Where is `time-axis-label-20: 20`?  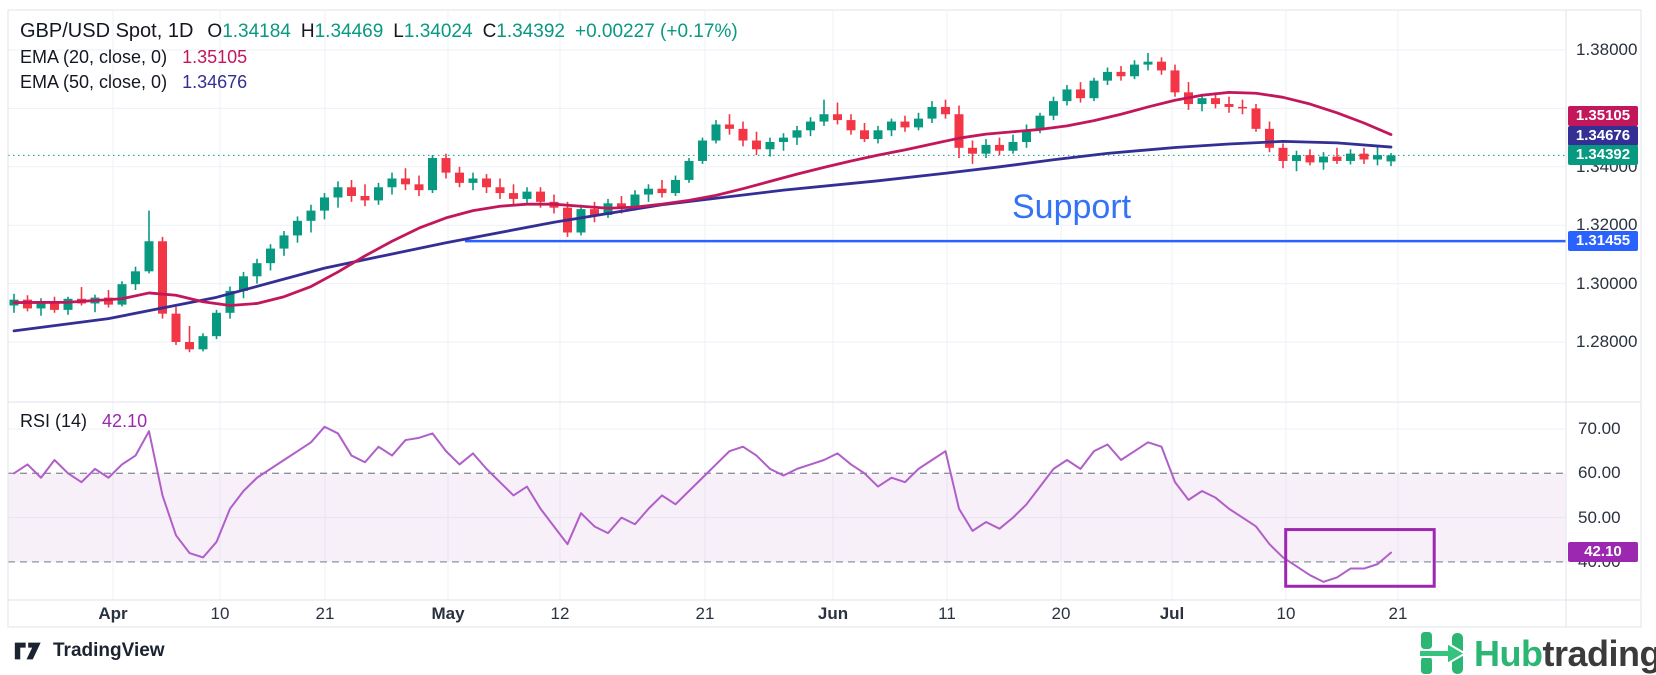 time-axis-label-20: 20 is located at coordinates (1061, 613).